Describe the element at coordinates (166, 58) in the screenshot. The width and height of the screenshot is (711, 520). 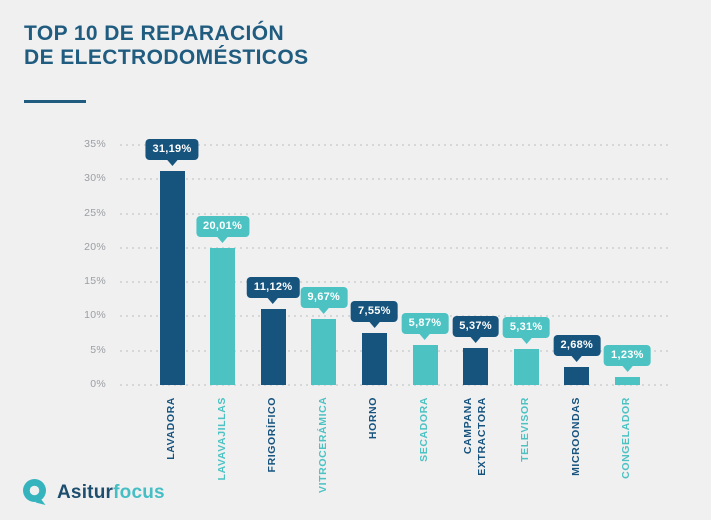
I see `page-title-line2: DE ELECTRODOMÉSTICOS` at that location.